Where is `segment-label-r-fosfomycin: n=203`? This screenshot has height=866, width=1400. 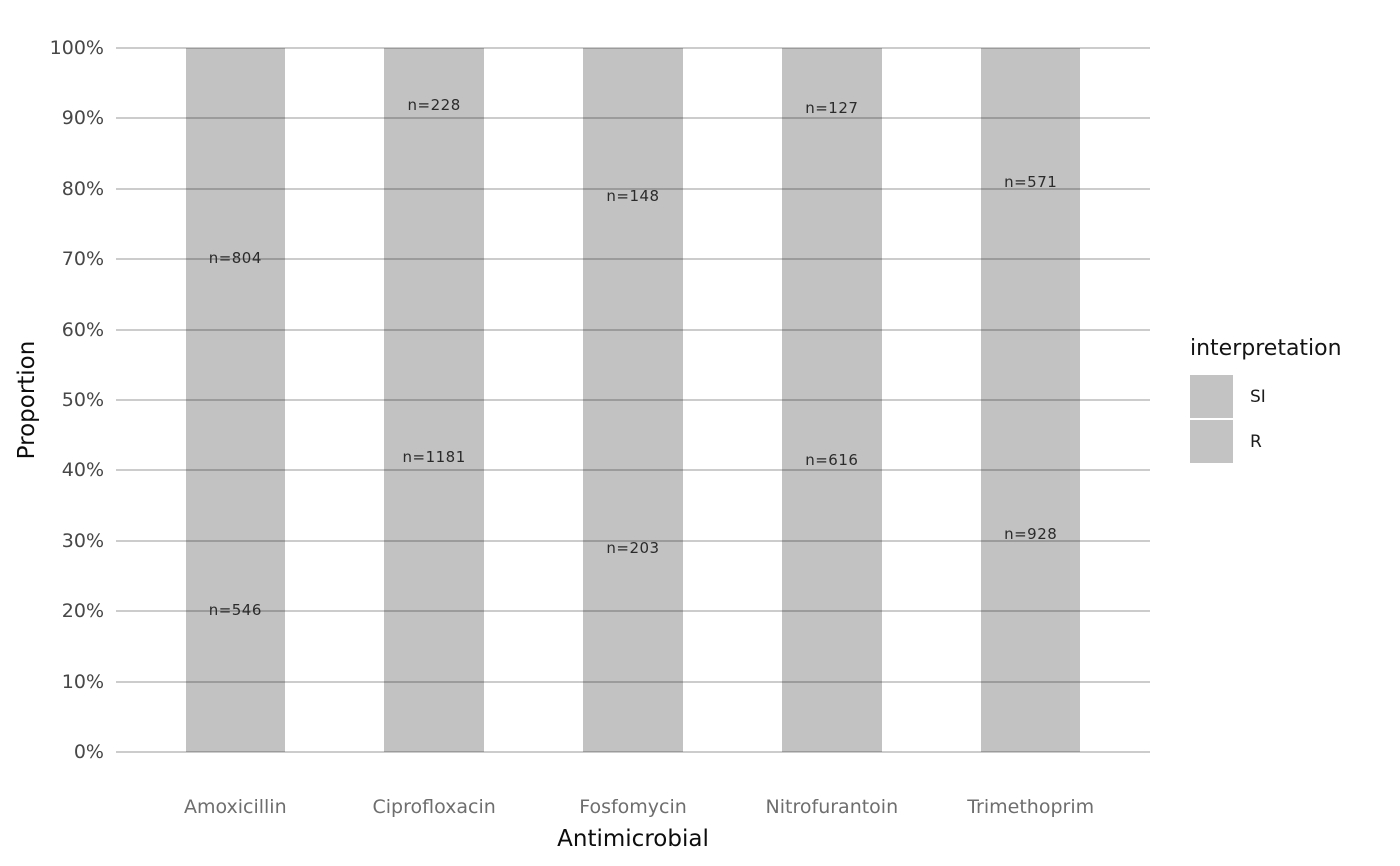 segment-label-r-fosfomycin: n=203 is located at coordinates (633, 548).